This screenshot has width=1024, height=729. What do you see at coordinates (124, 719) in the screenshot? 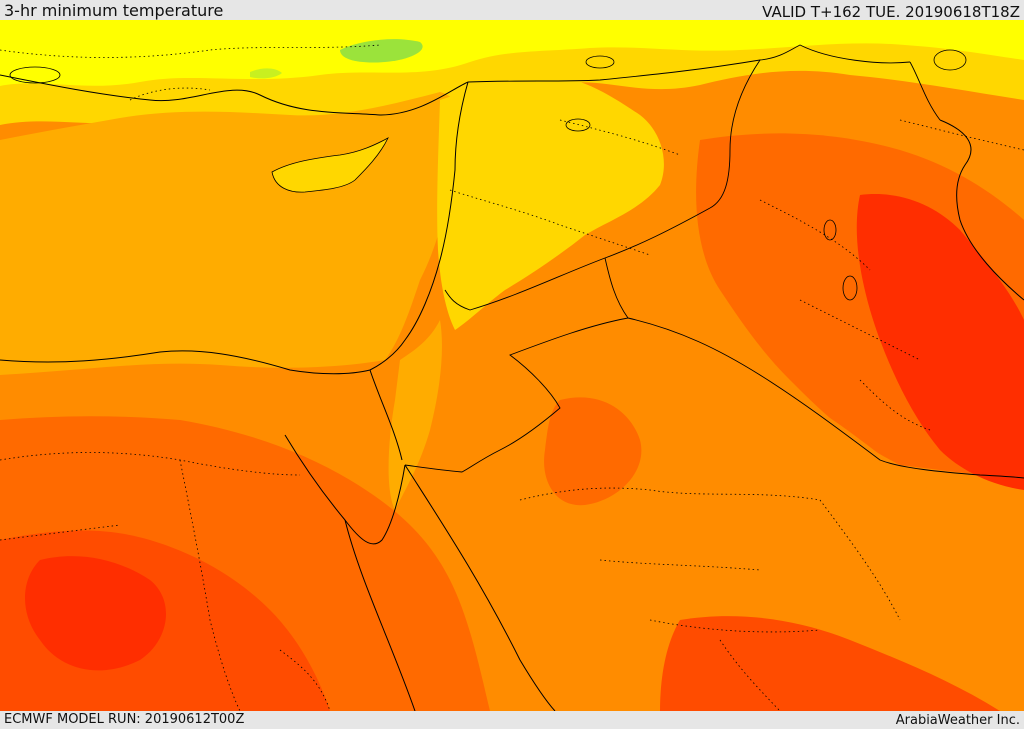
I see `model-run-label: ECMWF MODEL RUN: 20190612T00Z` at bounding box center [124, 719].